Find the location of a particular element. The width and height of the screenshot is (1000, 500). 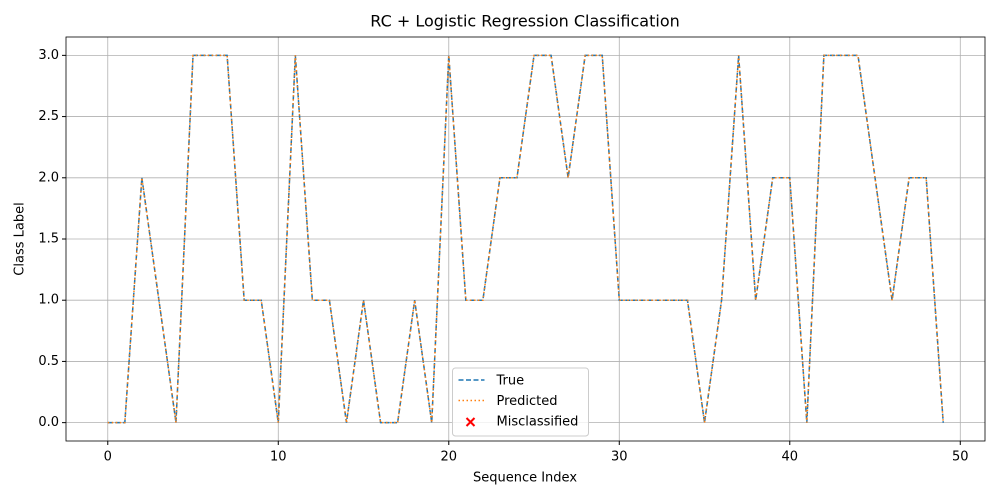

y-tick-label: 2.5 is located at coordinates (48, 116).